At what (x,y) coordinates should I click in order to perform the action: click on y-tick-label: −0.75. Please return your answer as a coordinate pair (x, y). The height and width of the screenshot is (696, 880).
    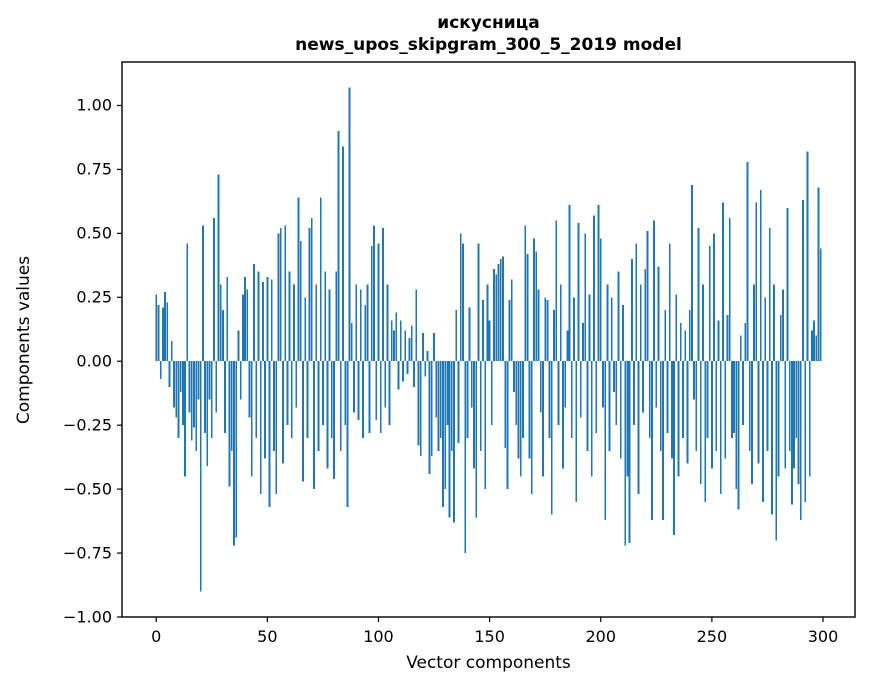
    Looking at the image, I should click on (87, 553).